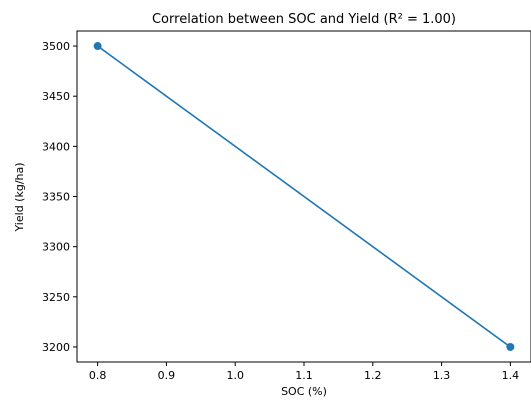  Describe the element at coordinates (56, 46) in the screenshot. I see `y-tick-label: 3500` at that location.